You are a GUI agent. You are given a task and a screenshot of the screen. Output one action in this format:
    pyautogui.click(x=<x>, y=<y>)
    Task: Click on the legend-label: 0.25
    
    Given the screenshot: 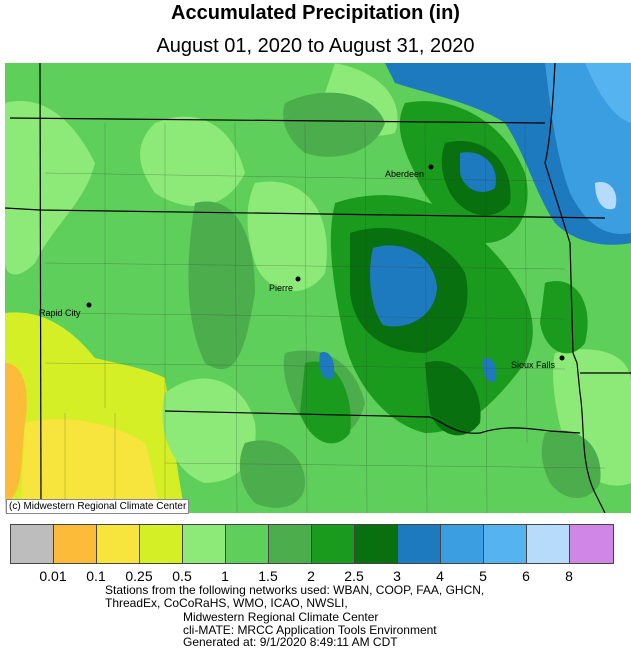 What is the action you would take?
    pyautogui.click(x=139, y=576)
    